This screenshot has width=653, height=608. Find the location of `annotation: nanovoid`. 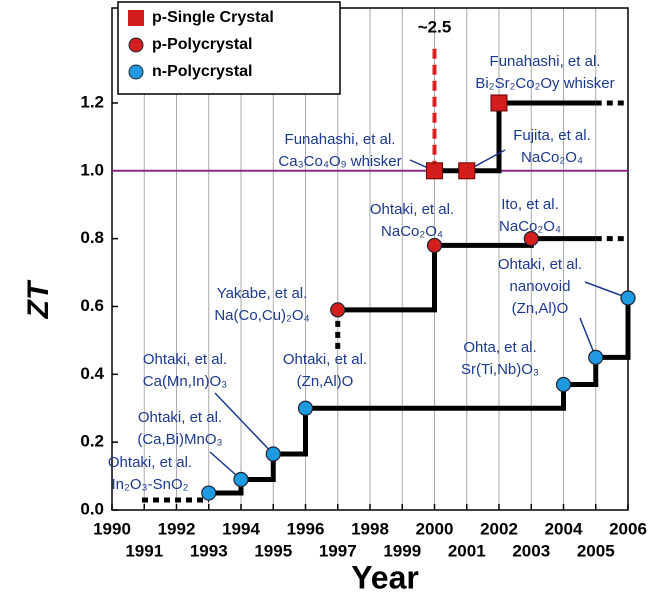

annotation: nanovoid is located at coordinates (540, 286).